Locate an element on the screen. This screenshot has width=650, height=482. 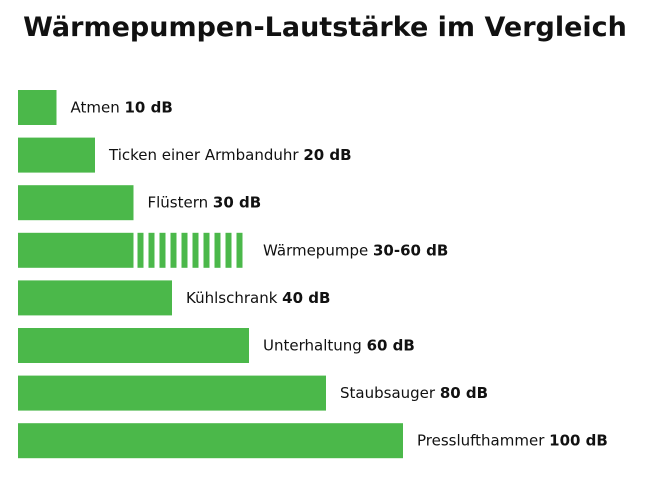
bar-value-5: 60 dB is located at coordinates (391, 346).